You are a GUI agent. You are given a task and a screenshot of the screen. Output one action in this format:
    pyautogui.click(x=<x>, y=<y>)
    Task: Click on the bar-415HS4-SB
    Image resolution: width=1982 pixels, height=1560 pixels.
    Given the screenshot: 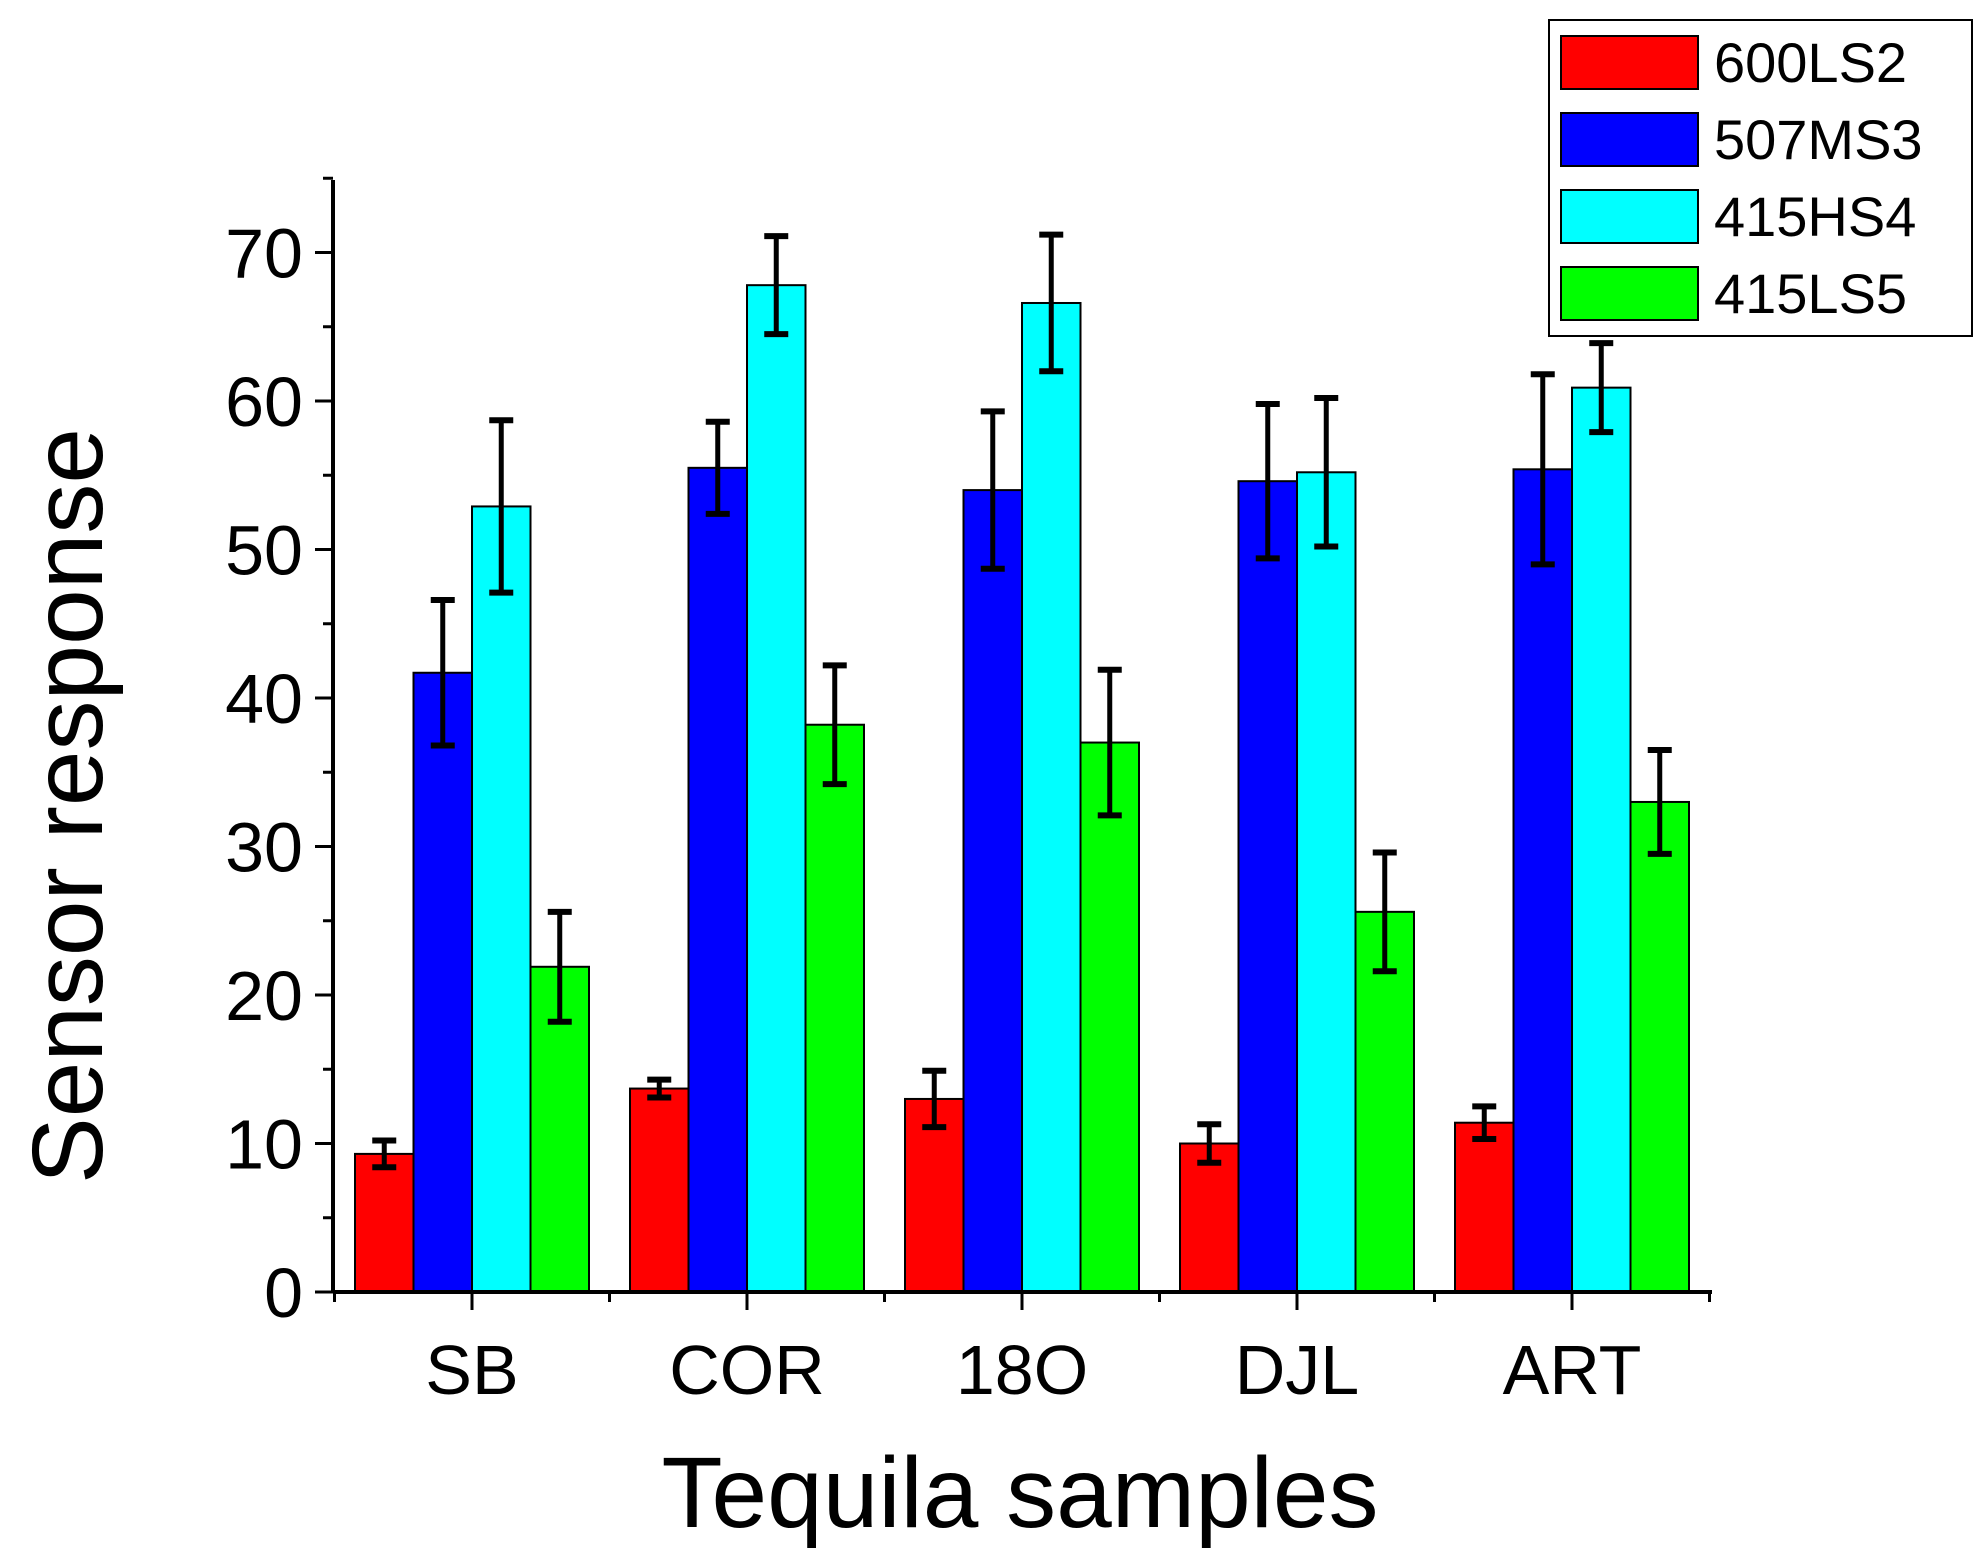 What is the action you would take?
    pyautogui.click(x=501, y=899)
    